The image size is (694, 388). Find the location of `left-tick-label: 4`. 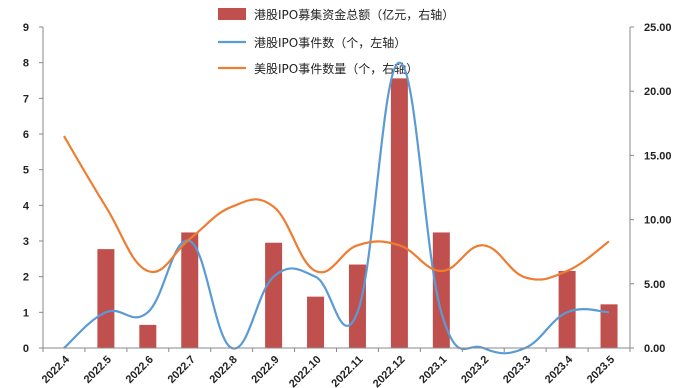

left-tick-label: 4 is located at coordinates (26, 206).